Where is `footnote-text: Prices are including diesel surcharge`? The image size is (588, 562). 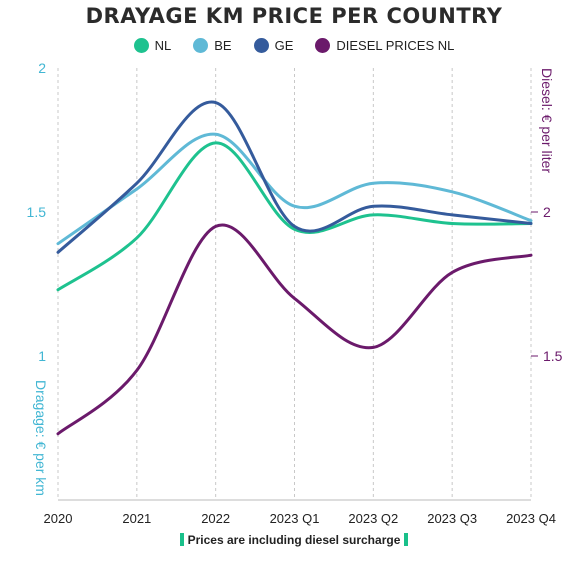 footnote-text: Prices are including diesel surcharge is located at coordinates (294, 540).